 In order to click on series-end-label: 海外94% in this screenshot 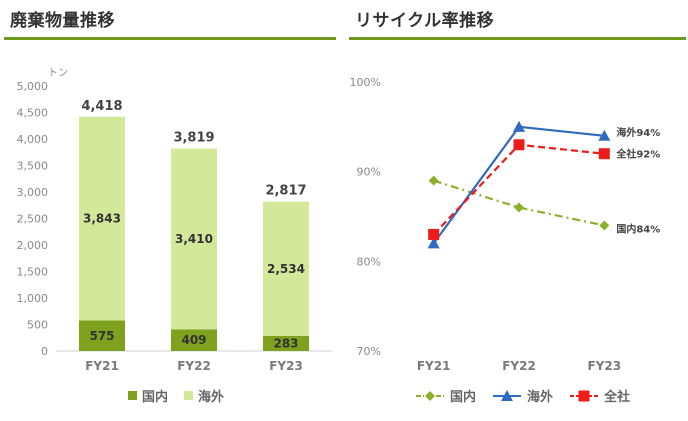, I will do `click(638, 132)`.